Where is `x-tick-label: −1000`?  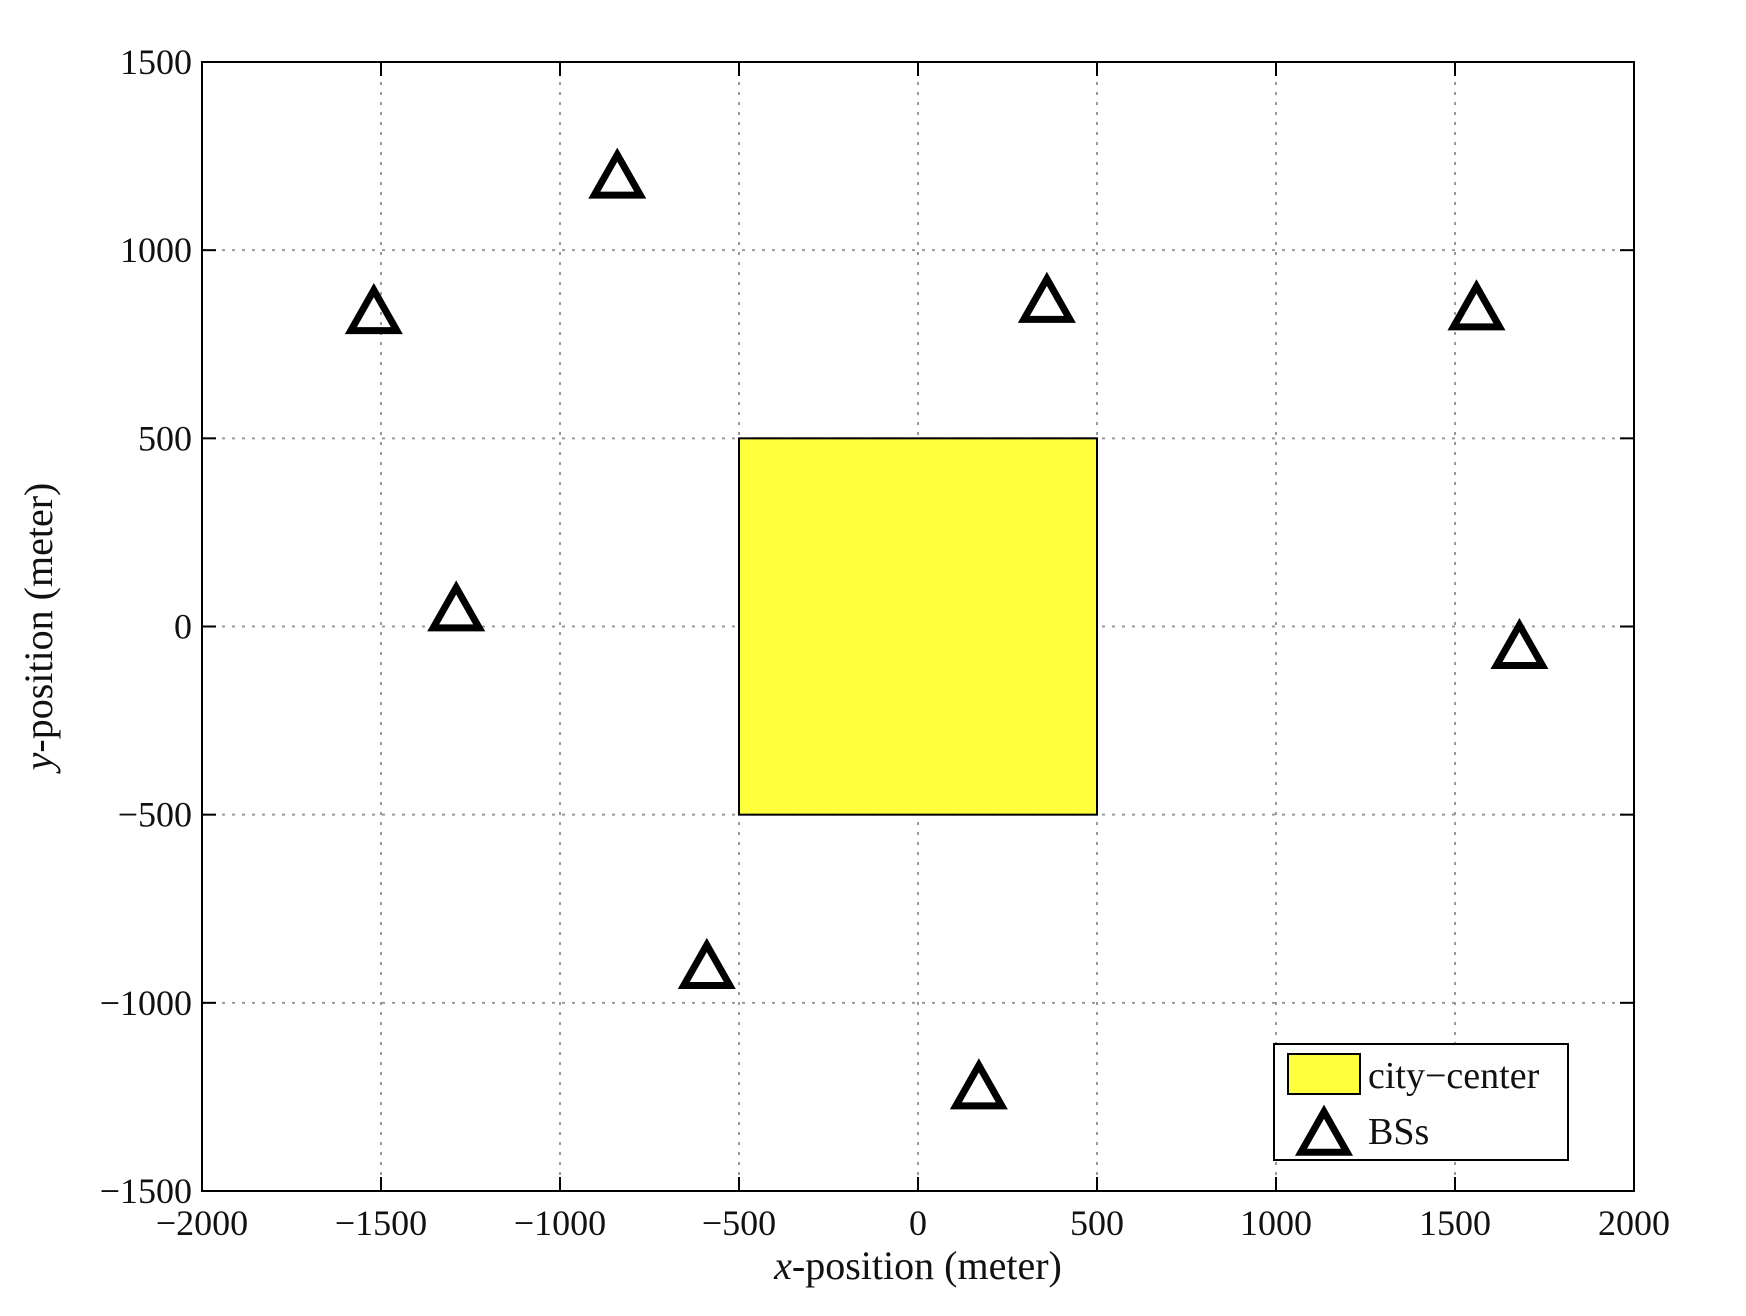 x-tick-label: −1000 is located at coordinates (560, 1223).